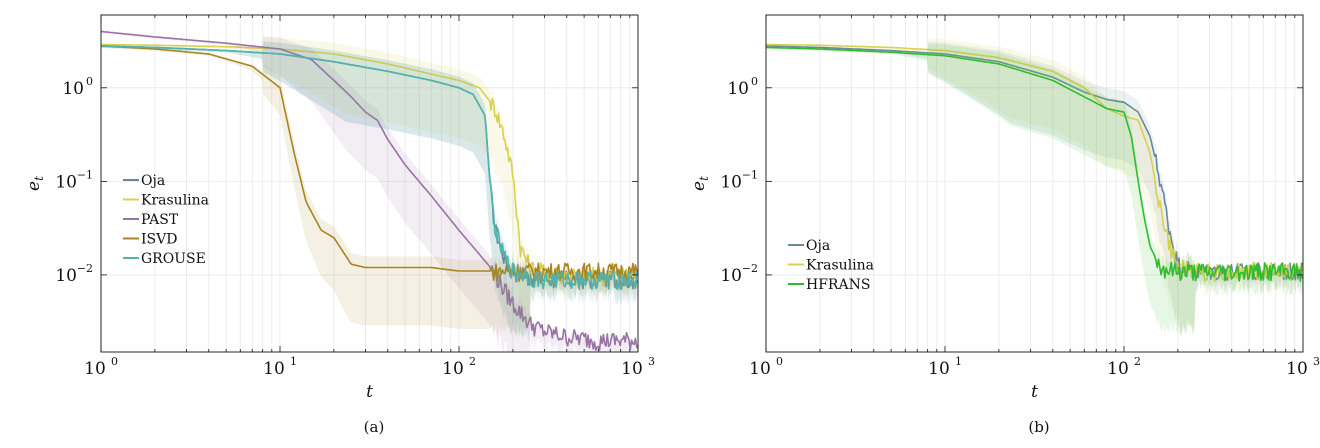 The height and width of the screenshot is (448, 1320). I want to click on legend: Oja Krasulina PAST ISVD GROUSE, so click(166, 220).